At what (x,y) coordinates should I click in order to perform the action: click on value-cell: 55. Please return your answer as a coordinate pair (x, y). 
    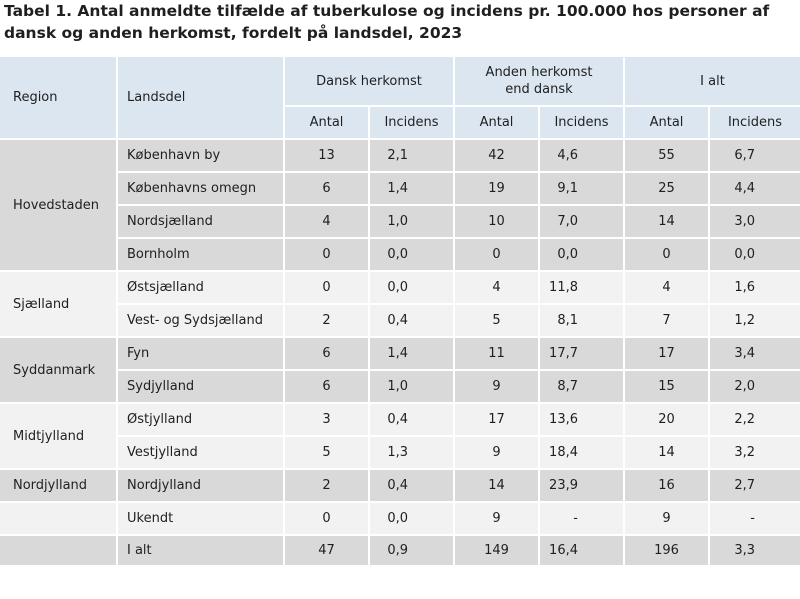
    Looking at the image, I should click on (667, 156).